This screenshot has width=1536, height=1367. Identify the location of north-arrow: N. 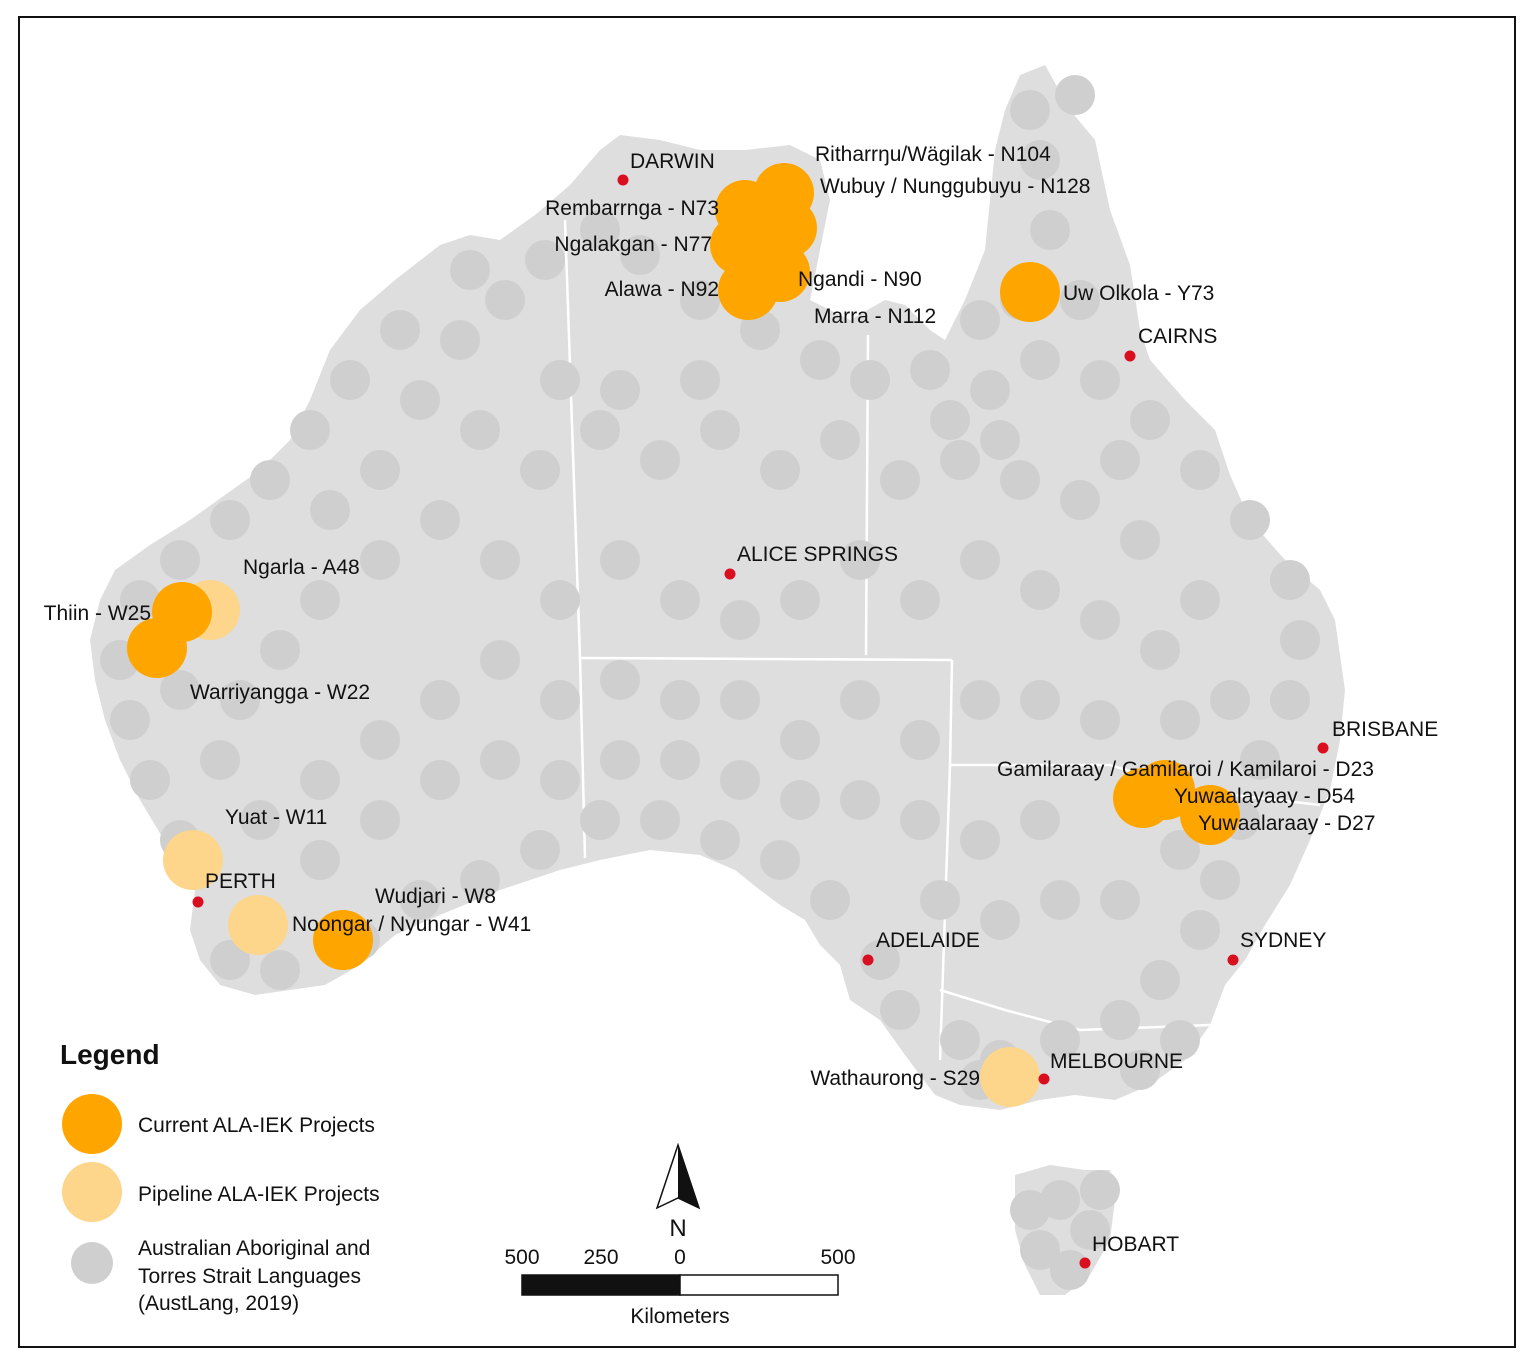
(678, 1192).